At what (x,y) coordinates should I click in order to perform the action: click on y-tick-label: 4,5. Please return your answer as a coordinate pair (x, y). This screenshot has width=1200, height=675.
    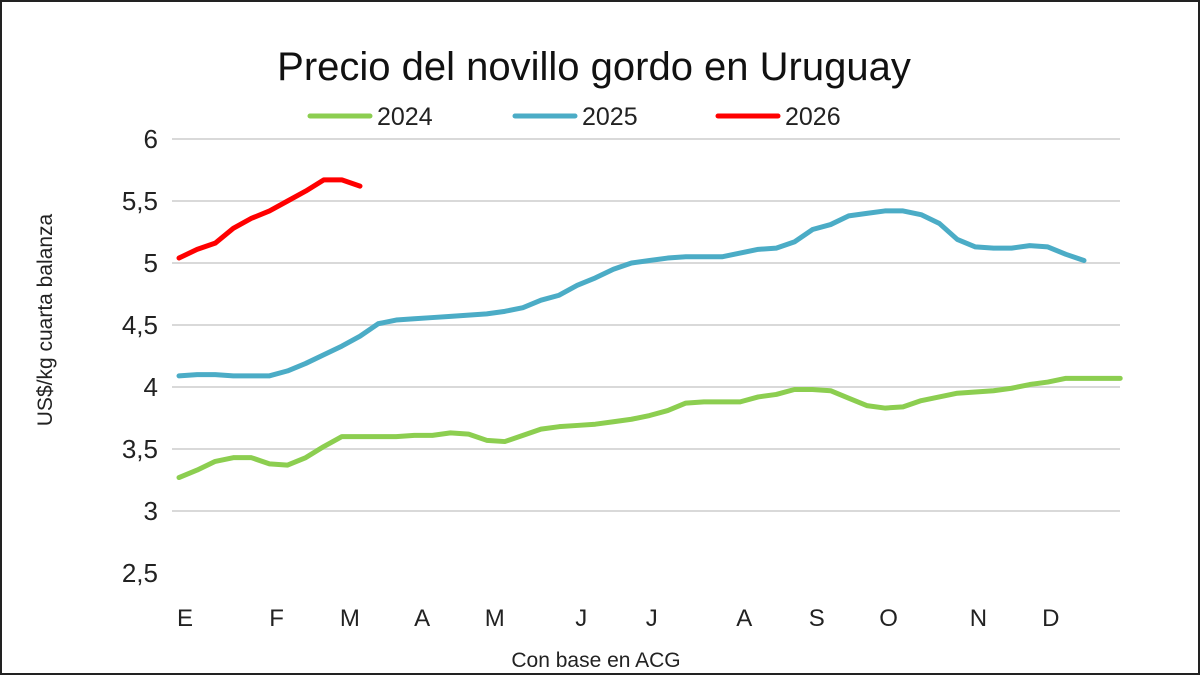
    Looking at the image, I should click on (140, 325).